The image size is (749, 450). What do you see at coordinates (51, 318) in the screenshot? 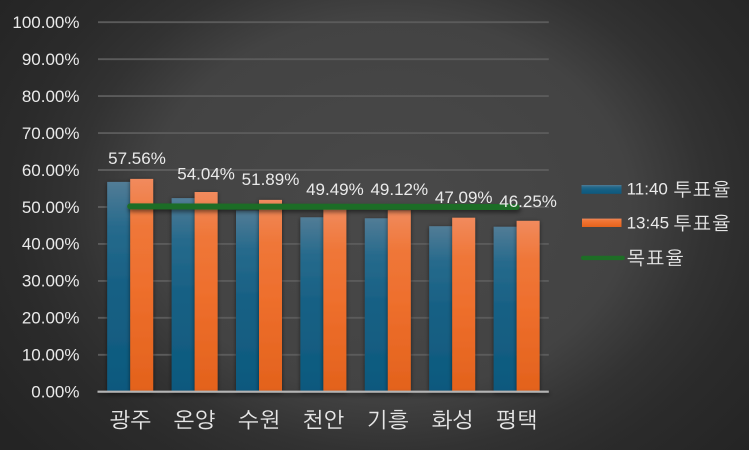
I see `svg-text: 20.00%` at bounding box center [51, 318].